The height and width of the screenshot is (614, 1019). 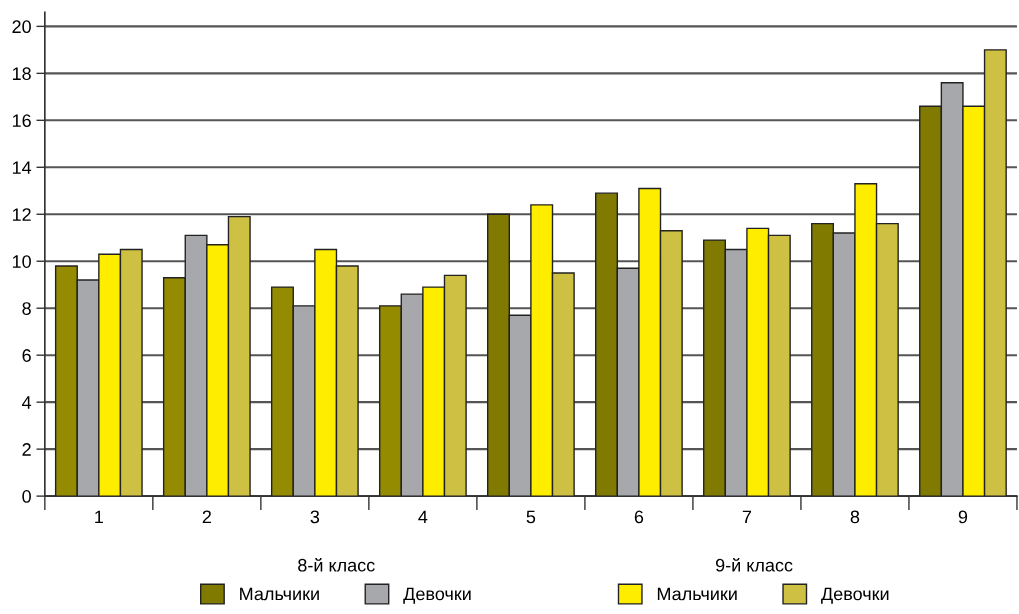 What do you see at coordinates (206, 517) in the screenshot?
I see `x-tick-label: 2` at bounding box center [206, 517].